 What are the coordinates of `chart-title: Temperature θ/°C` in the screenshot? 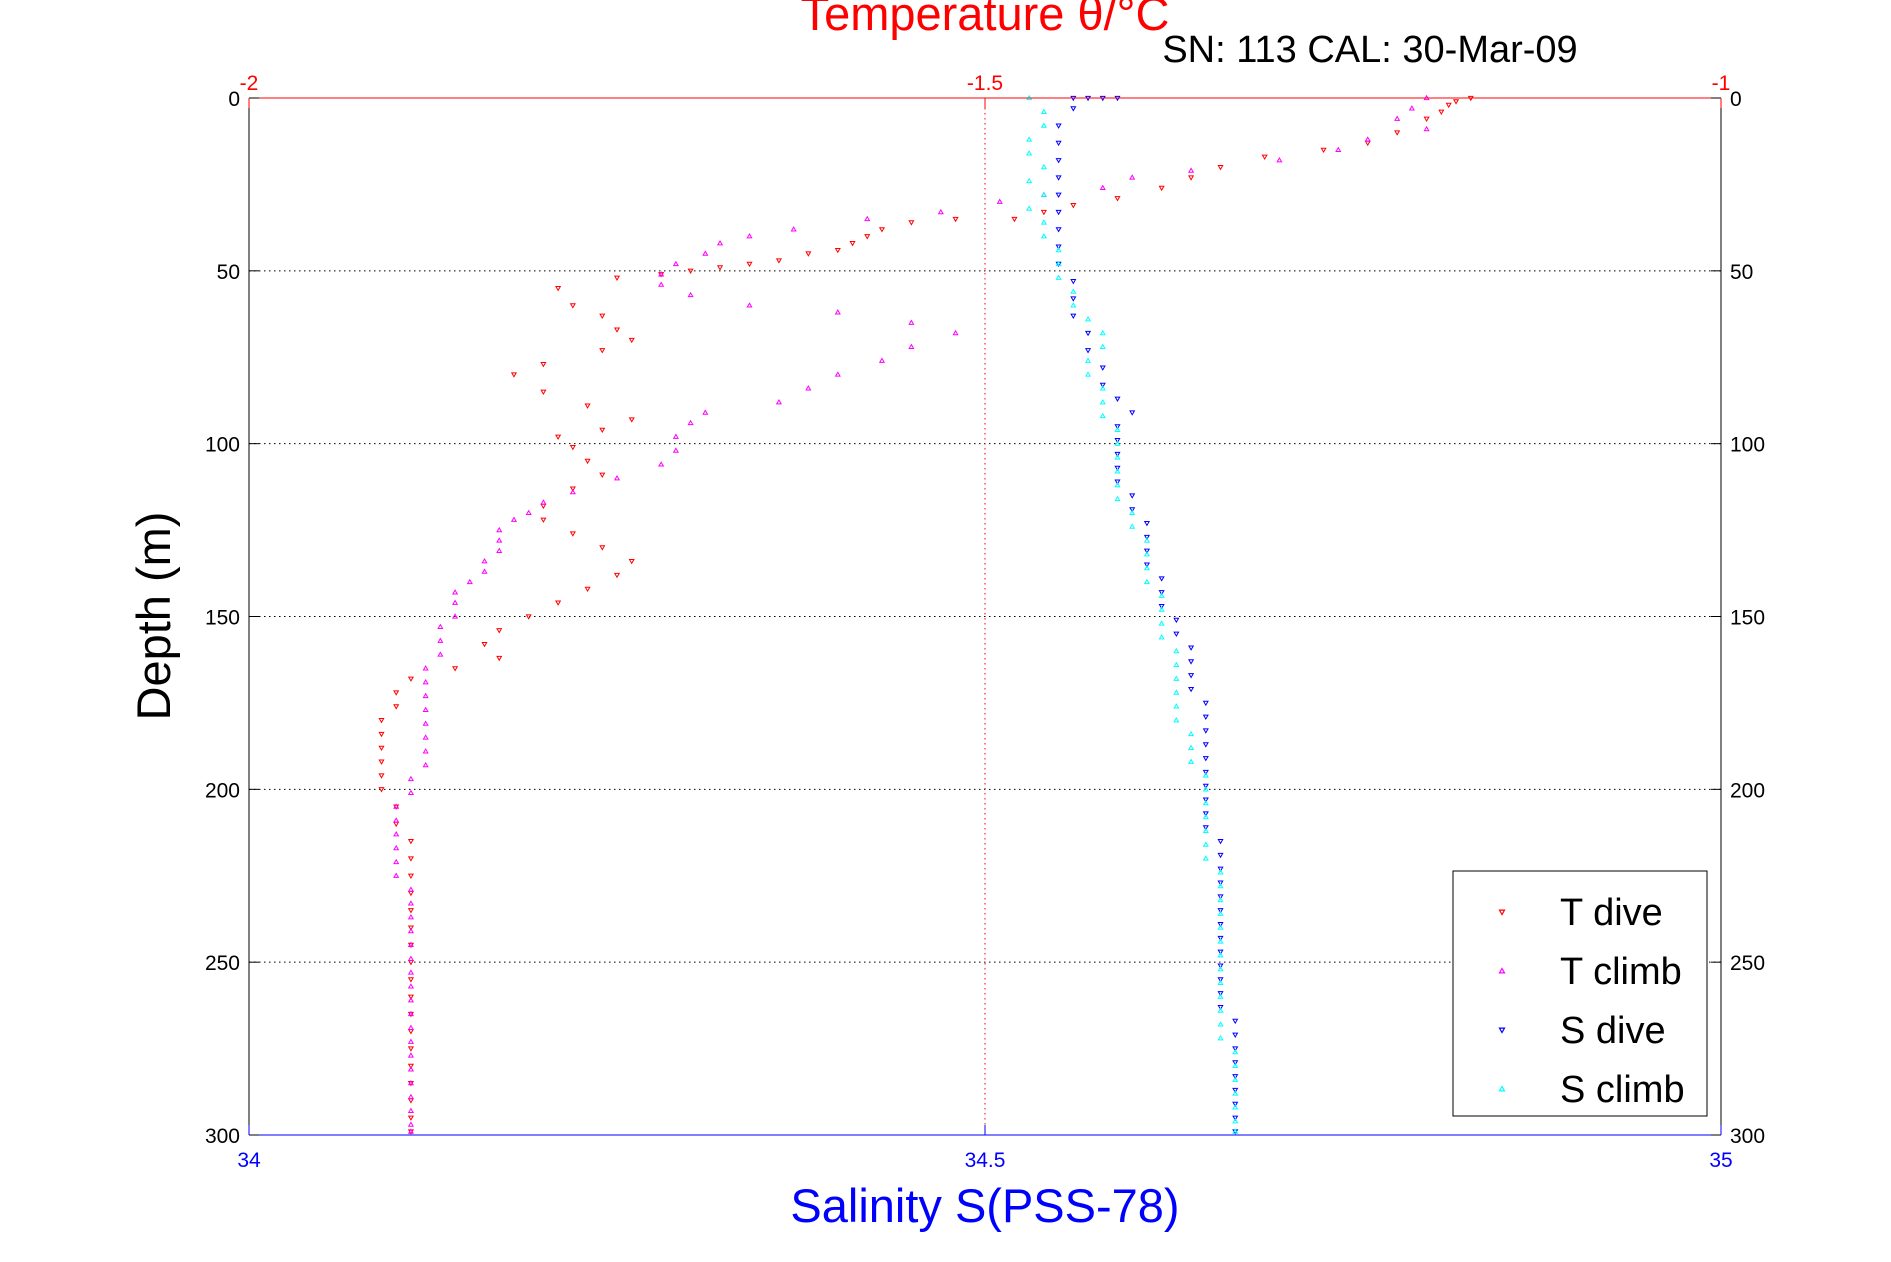 It's located at (985, 20).